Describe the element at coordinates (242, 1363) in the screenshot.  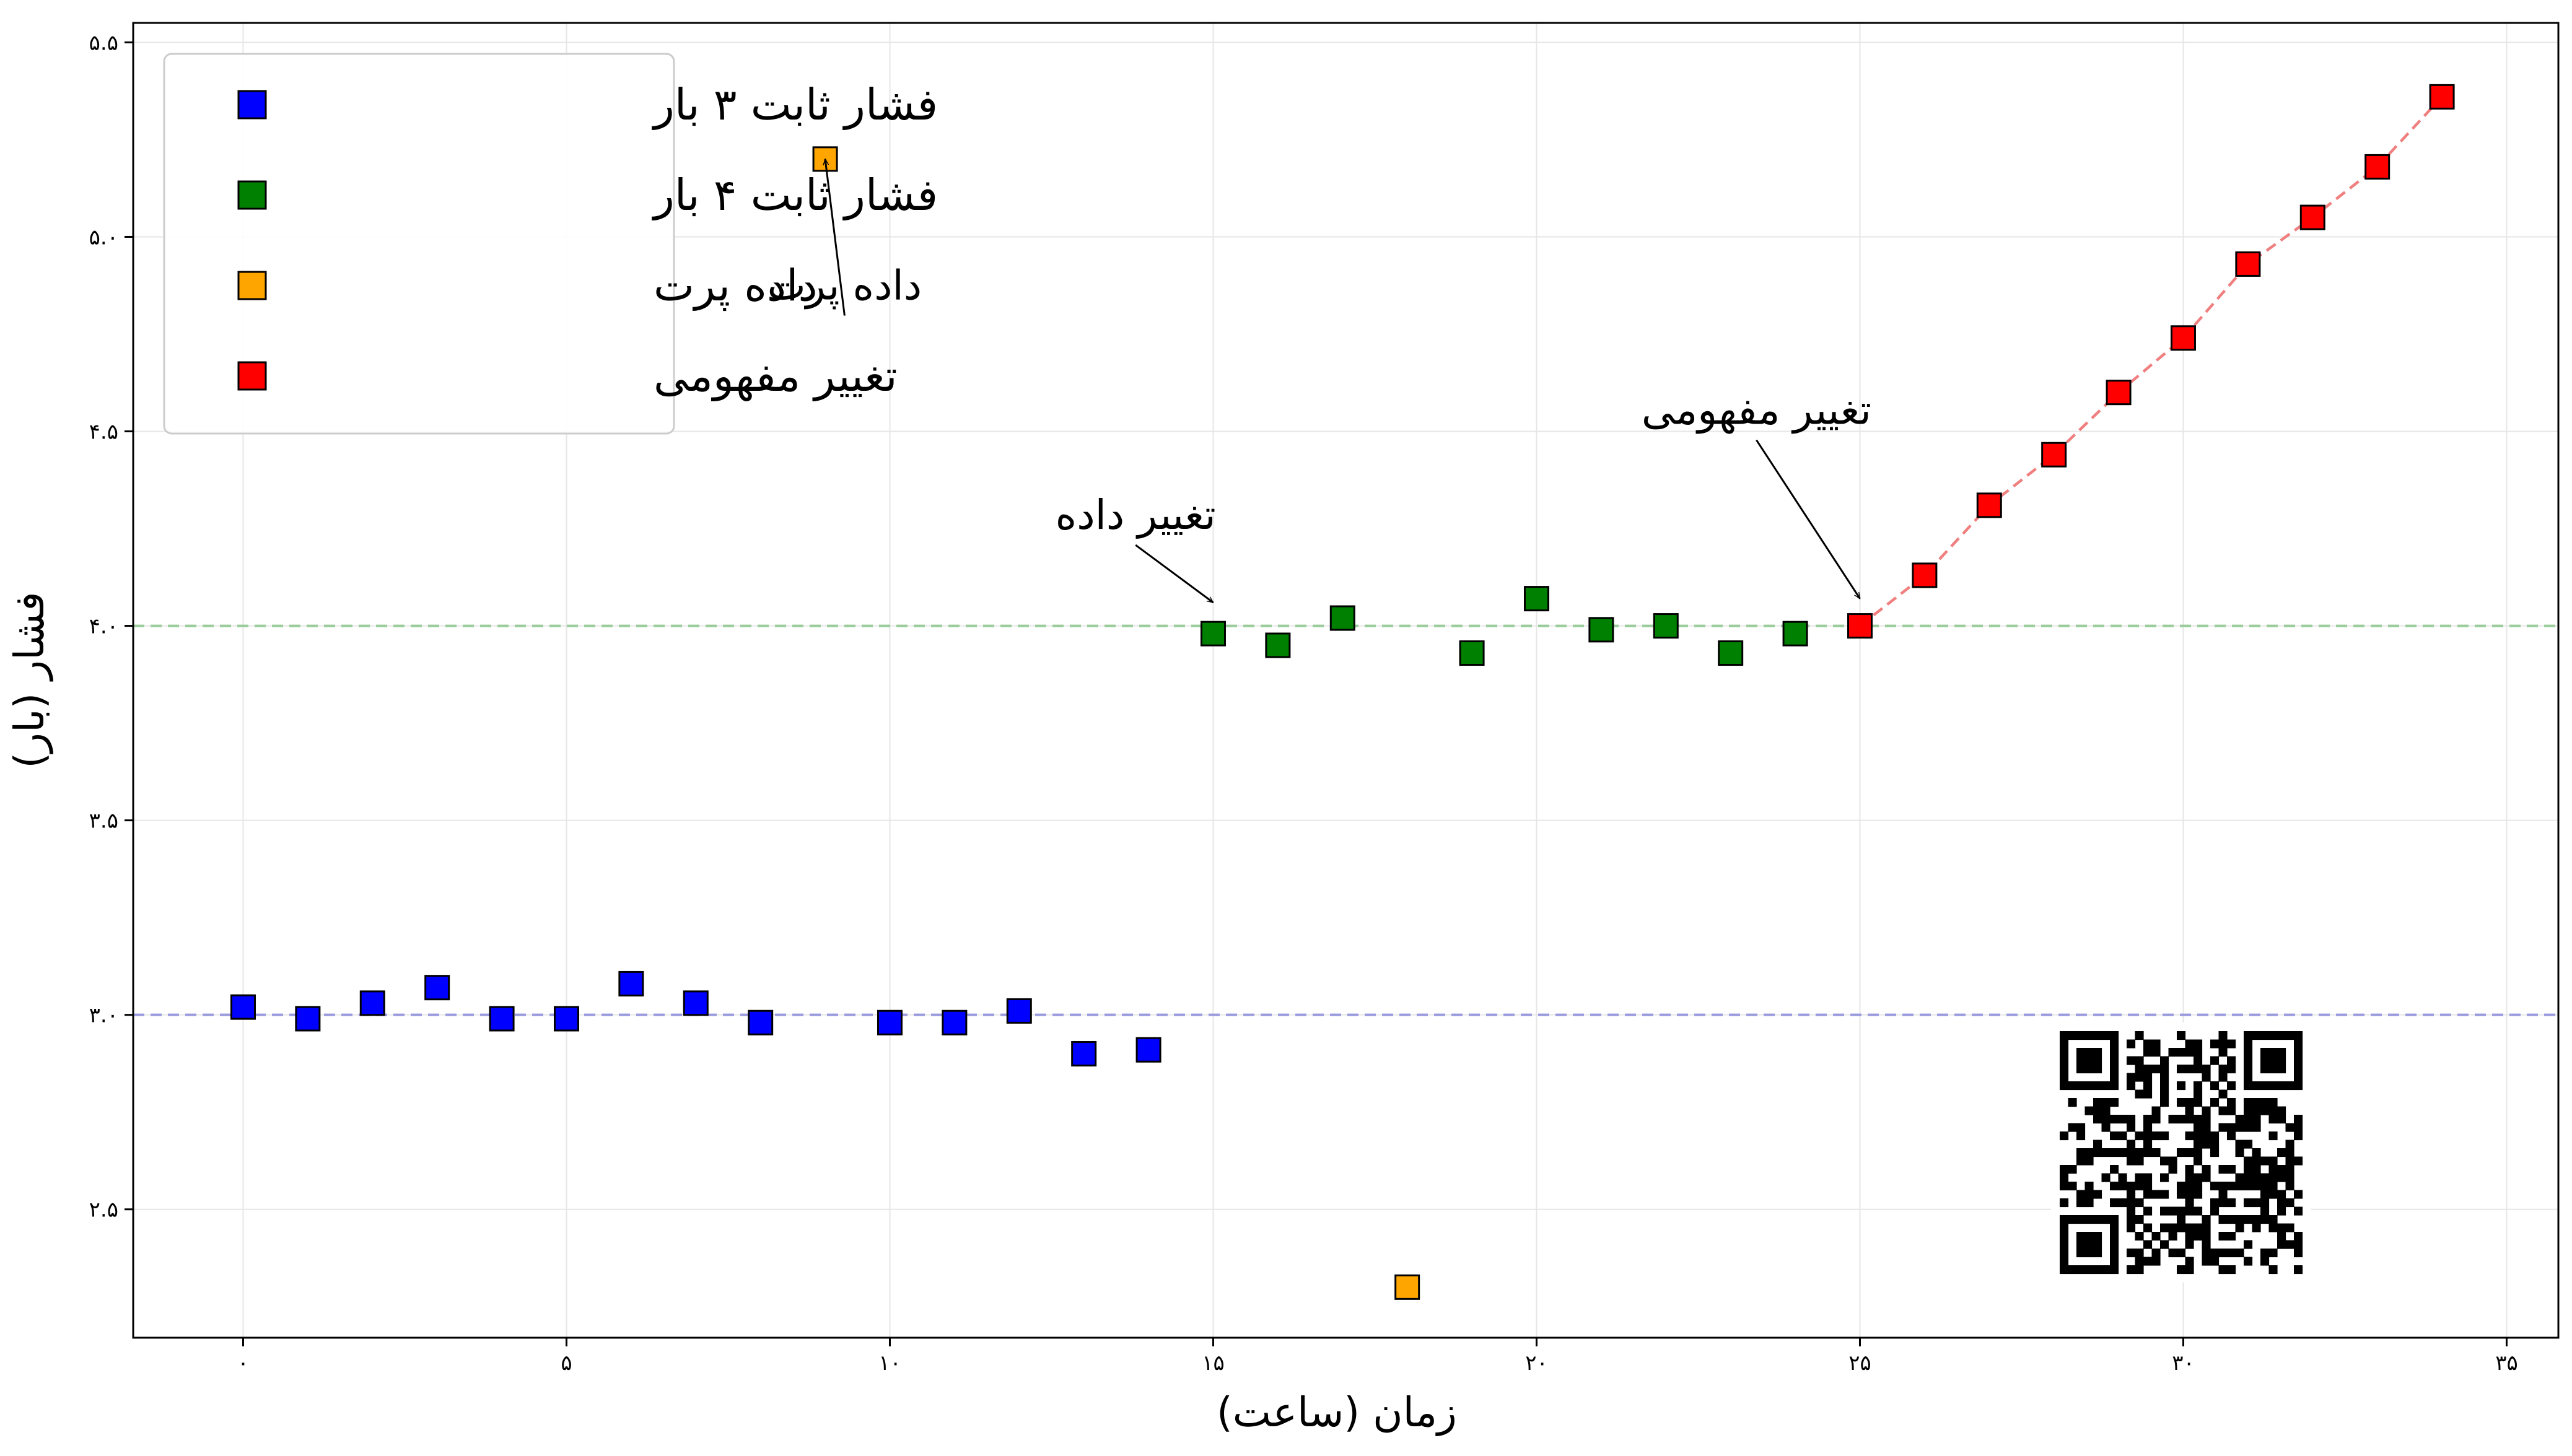
I see `x-tick-label: ۰` at that location.